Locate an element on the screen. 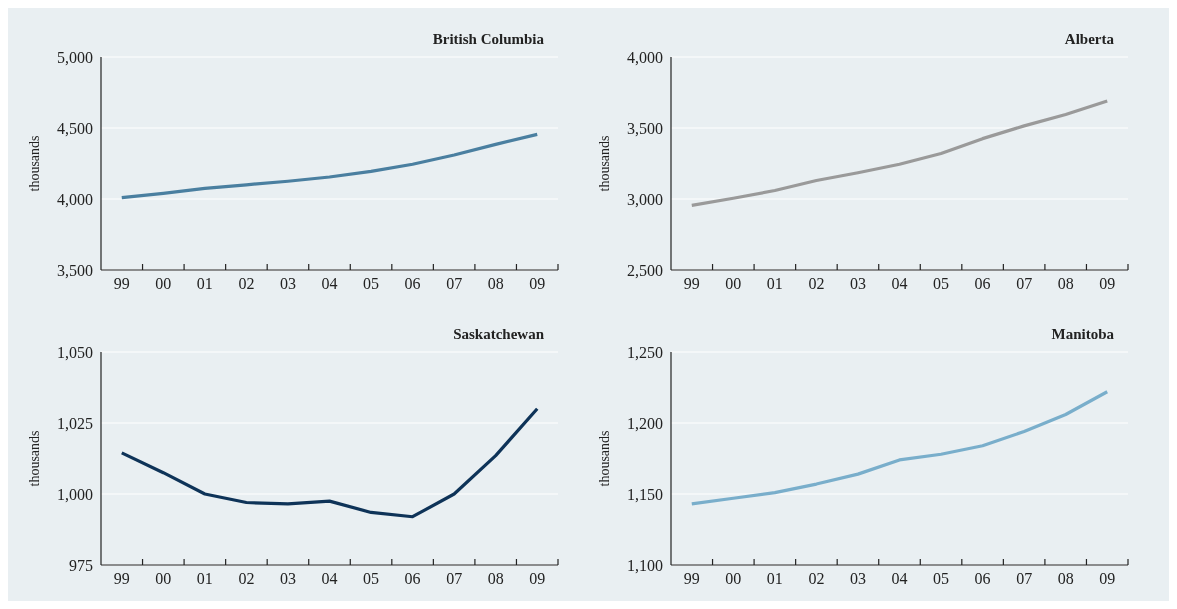  y-tick-label: 1,200 is located at coordinates (645, 423).